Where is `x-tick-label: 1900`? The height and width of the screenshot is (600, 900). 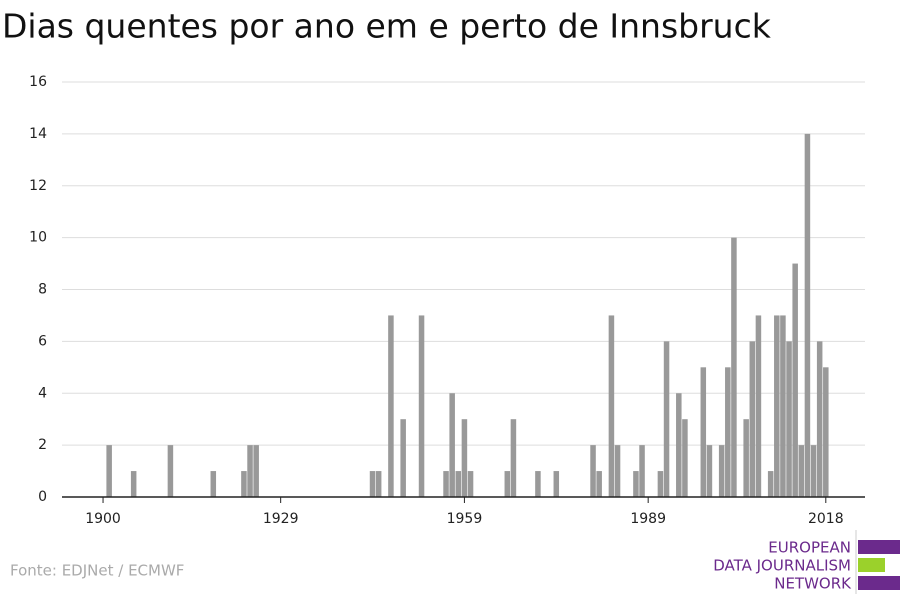
x-tick-label: 1900 is located at coordinates (103, 519).